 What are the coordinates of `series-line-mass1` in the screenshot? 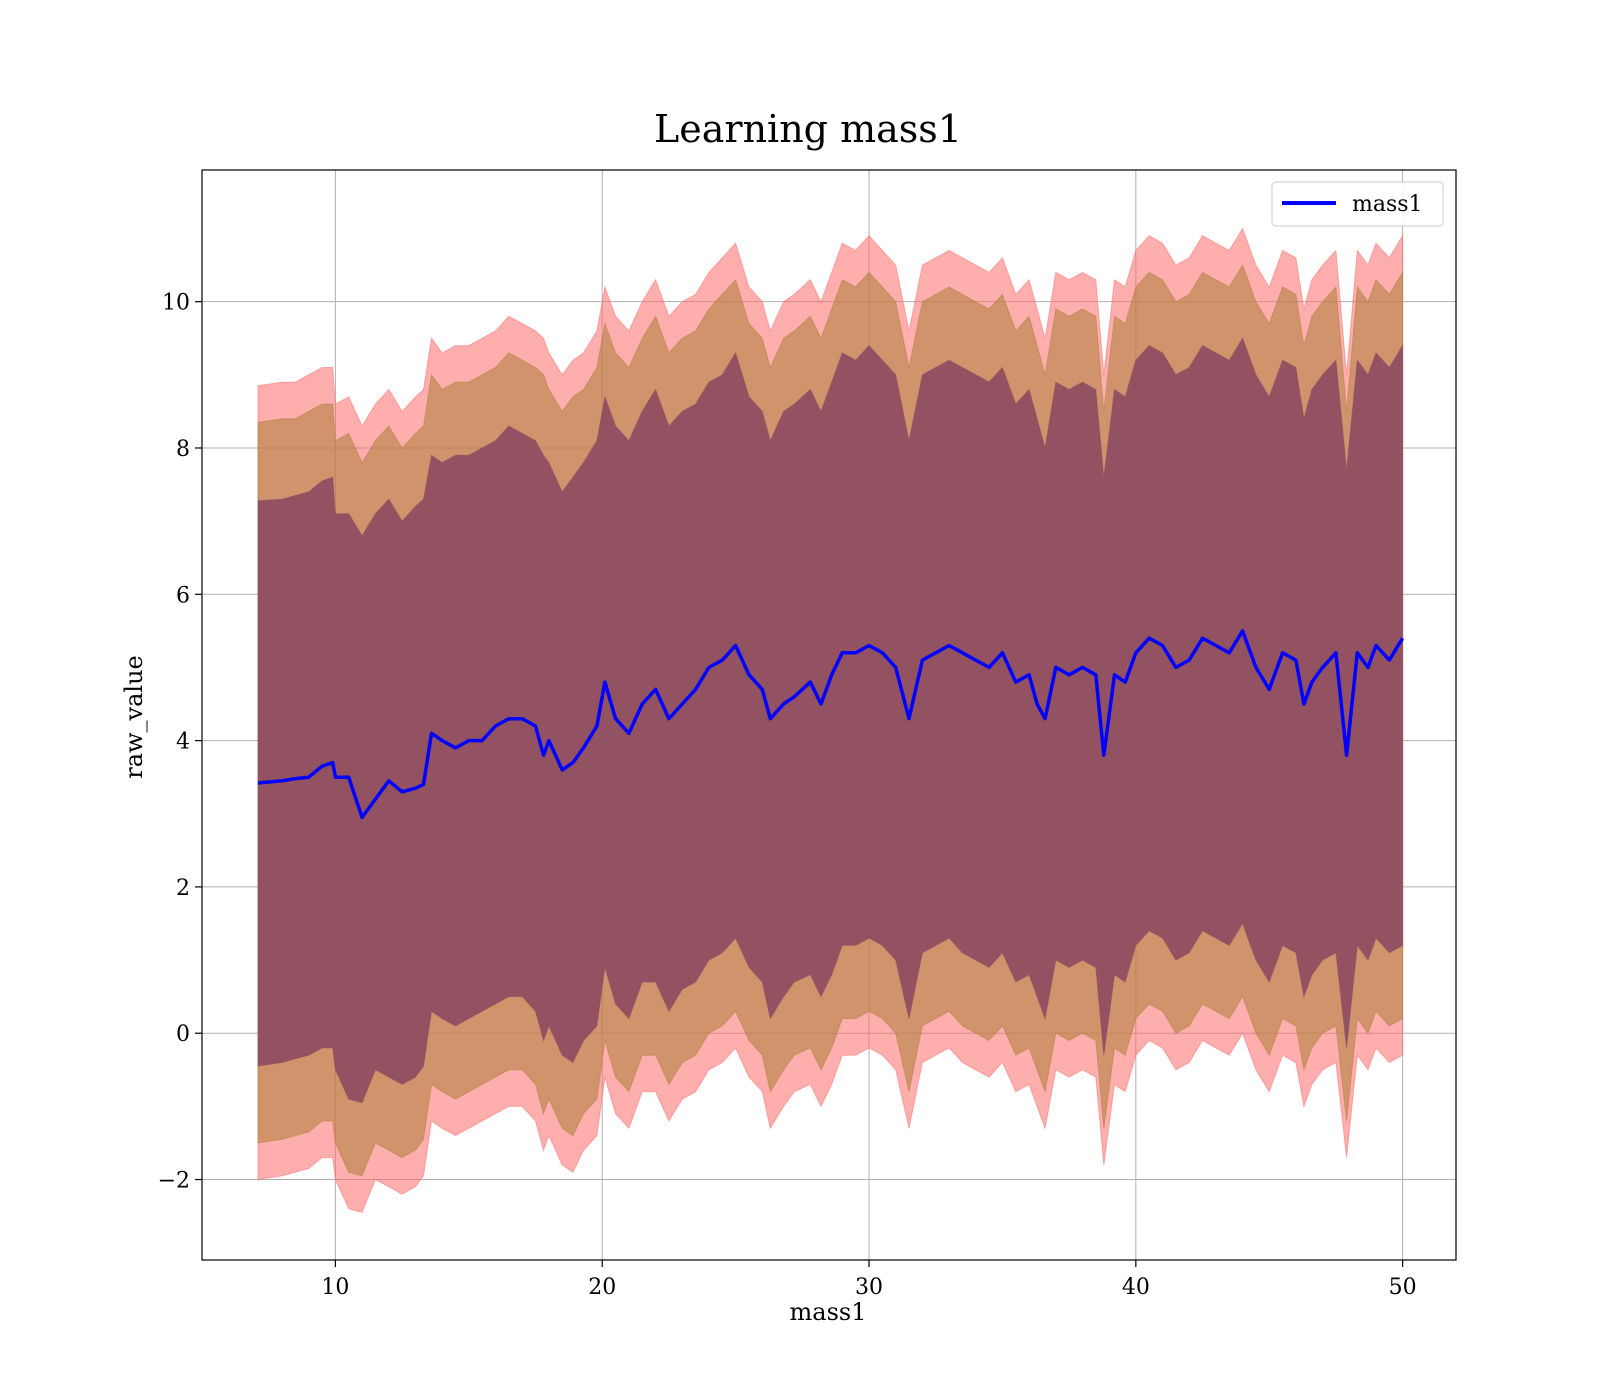 It's located at (831, 724).